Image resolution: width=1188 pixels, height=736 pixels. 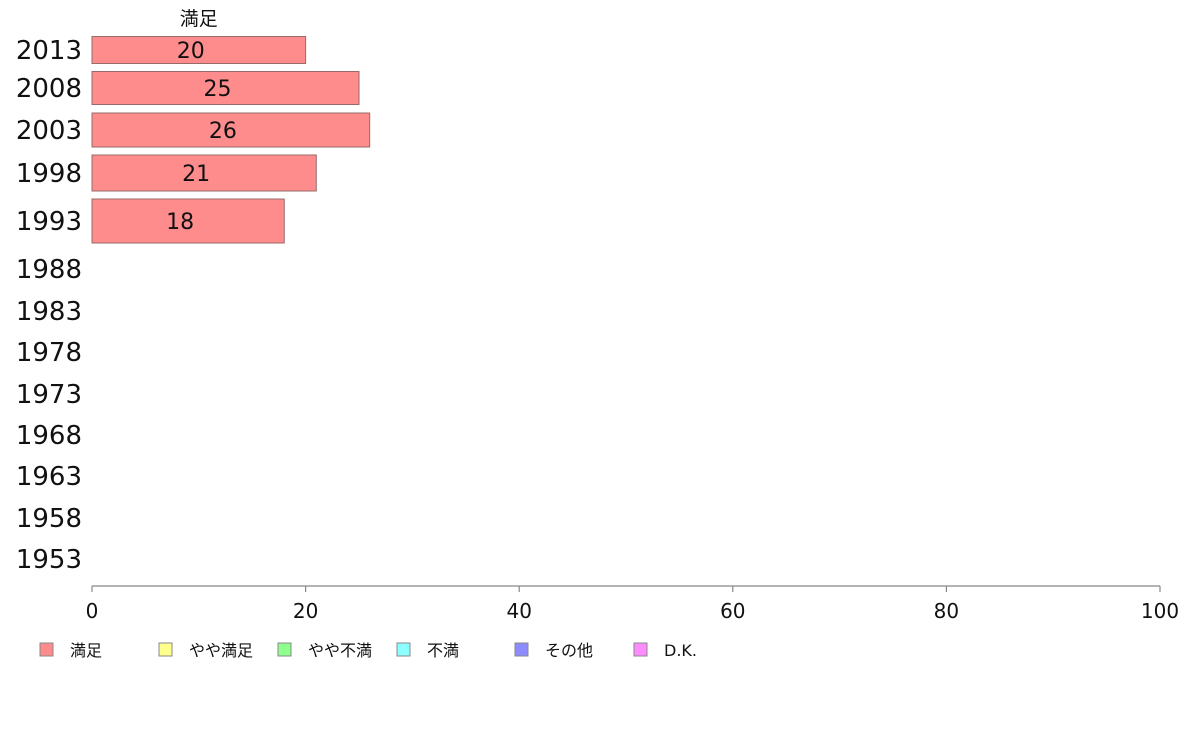 What do you see at coordinates (569, 650) in the screenshot?
I see `legend-label: その他` at bounding box center [569, 650].